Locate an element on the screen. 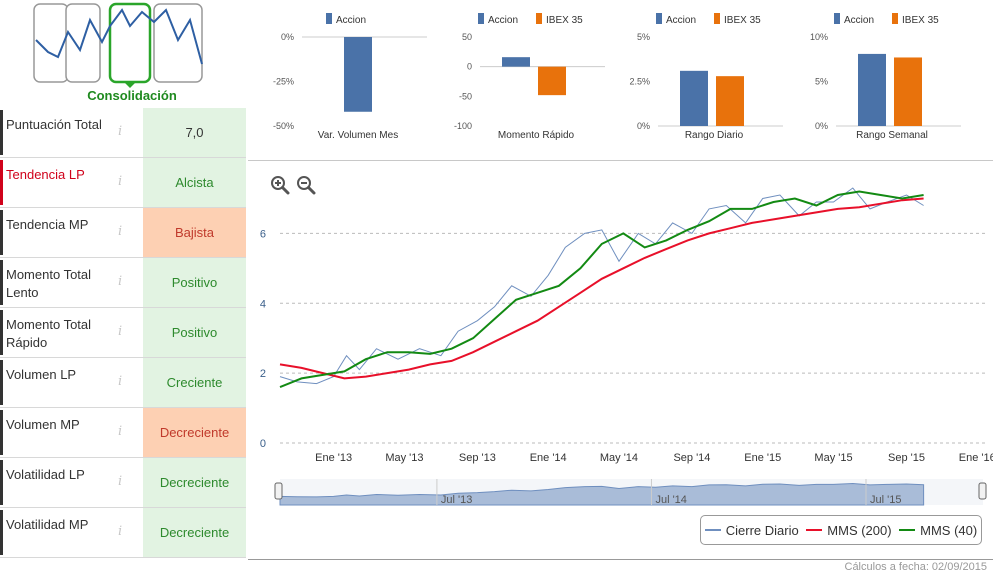  mini-chart-rango-diario: Accion IBEX 35 5% 2.5% 0% Rango Diario is located at coordinates (707, 75).